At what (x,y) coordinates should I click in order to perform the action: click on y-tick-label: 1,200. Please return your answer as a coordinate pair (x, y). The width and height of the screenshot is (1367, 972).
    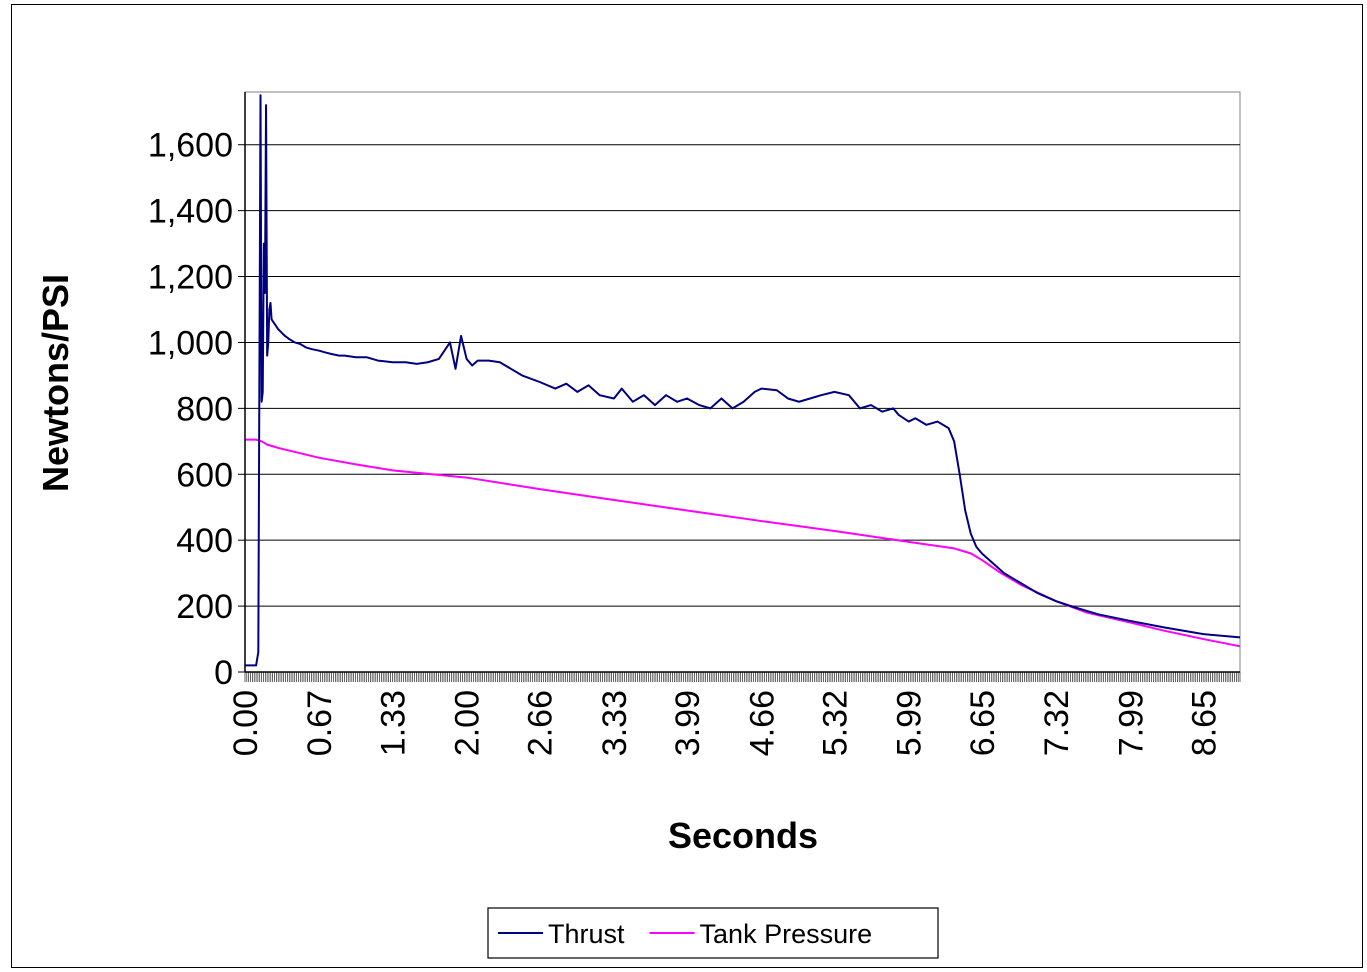
    Looking at the image, I should click on (190, 278).